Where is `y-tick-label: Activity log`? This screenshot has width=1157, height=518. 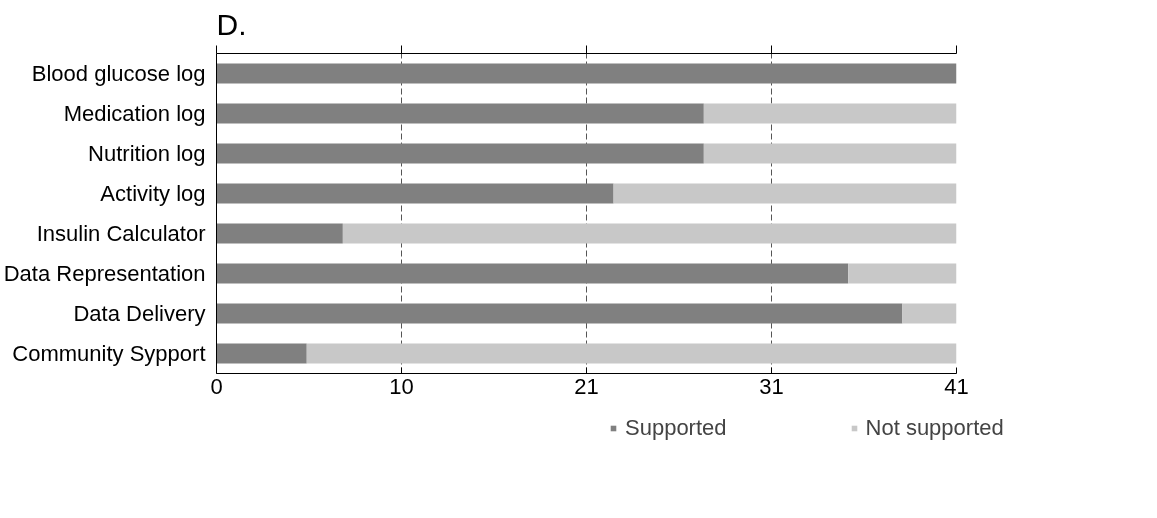
y-tick-label: Activity log is located at coordinates (153, 193).